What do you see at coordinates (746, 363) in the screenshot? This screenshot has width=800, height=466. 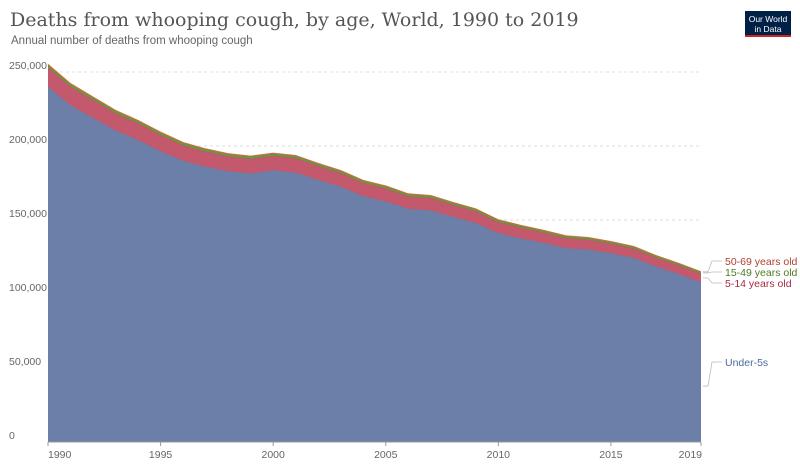 I see `legend-label: Under-5s` at bounding box center [746, 363].